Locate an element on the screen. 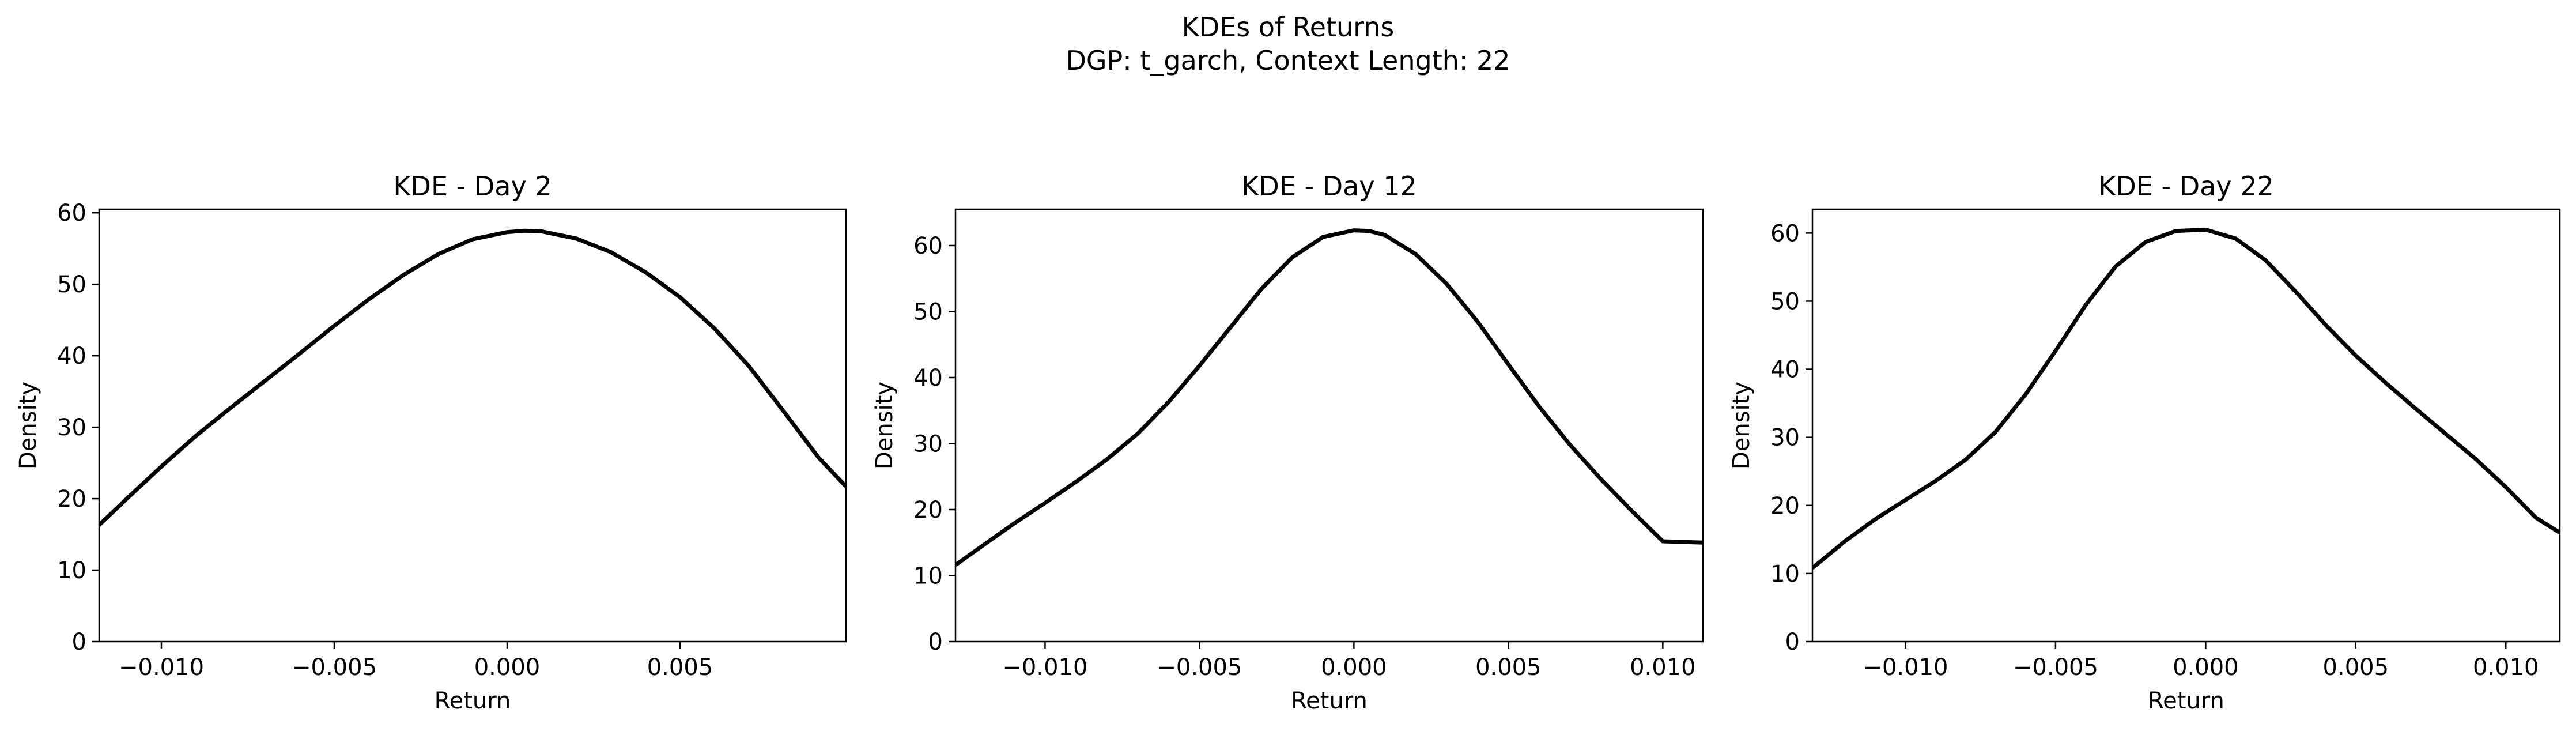 Image resolution: width=2576 pixels, height=735 pixels. subplot-title: KDE - Day 22 is located at coordinates (2185, 186).